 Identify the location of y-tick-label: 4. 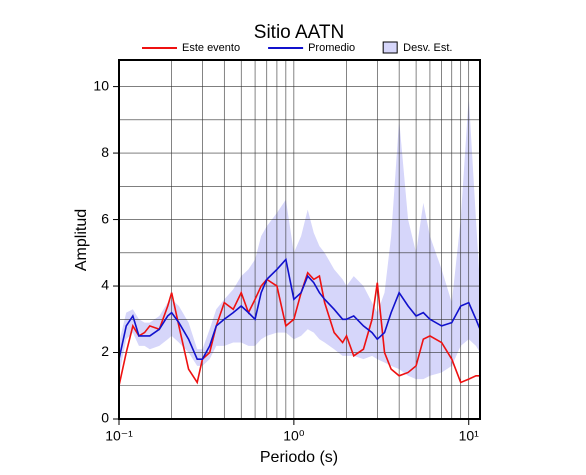
(105, 285).